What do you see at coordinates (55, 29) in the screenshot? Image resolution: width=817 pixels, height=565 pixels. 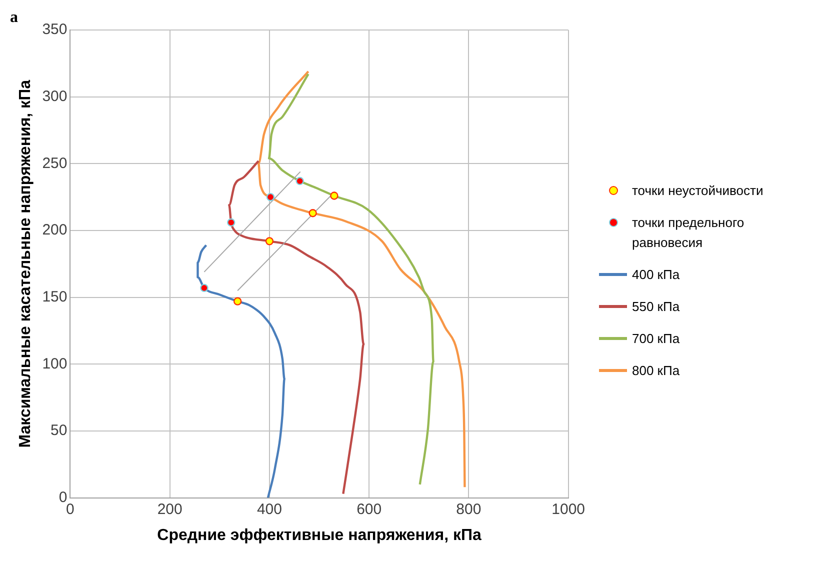 I see `y-tick-label: 350` at bounding box center [55, 29].